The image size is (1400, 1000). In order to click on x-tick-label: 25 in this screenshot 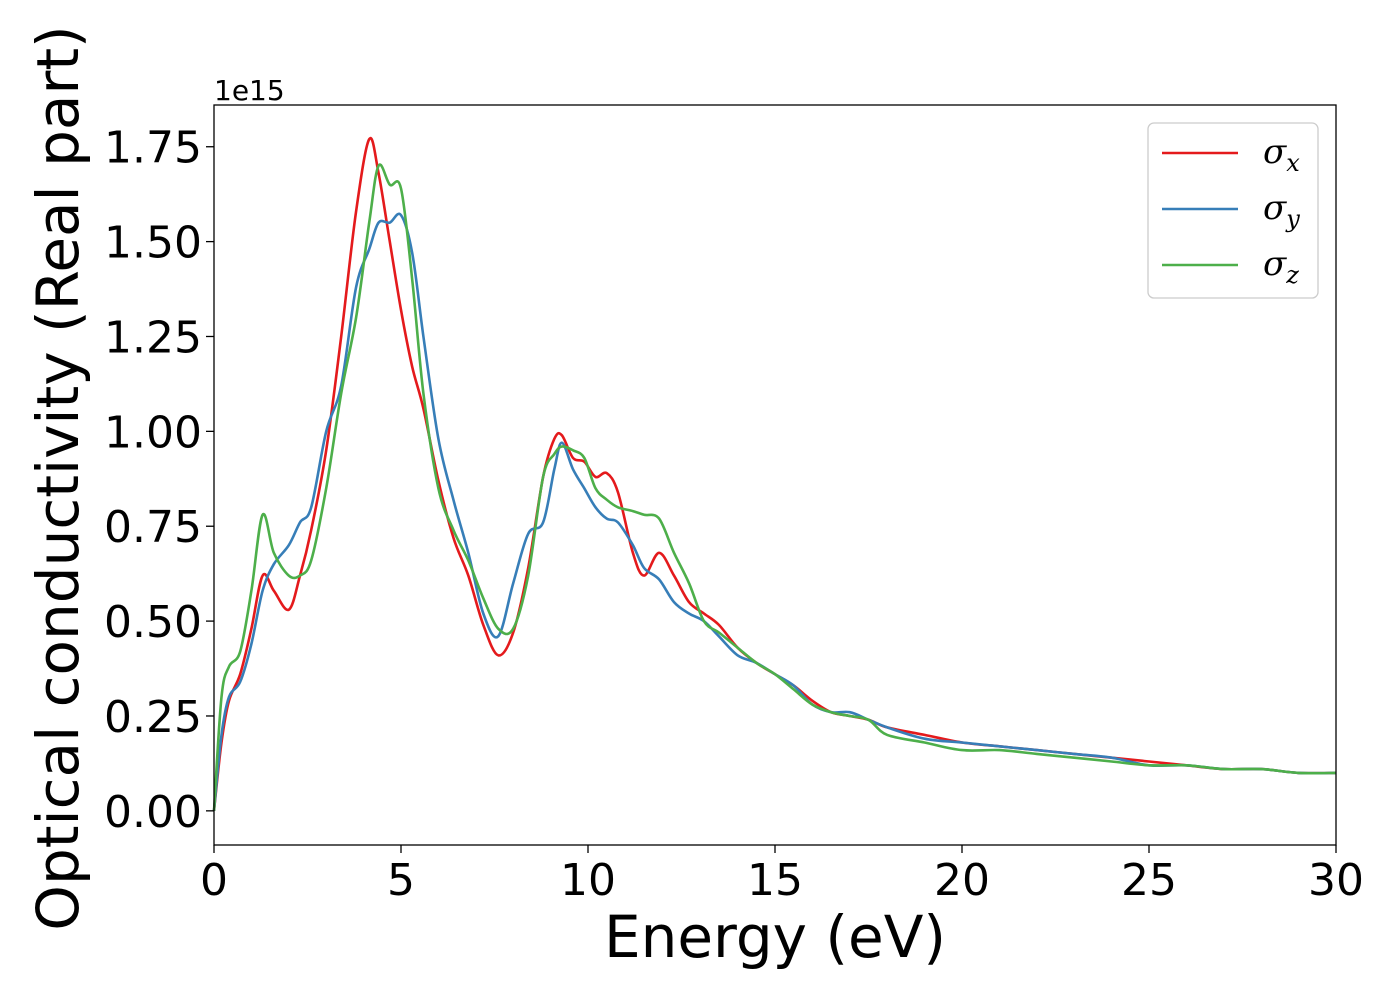, I will do `click(1149, 880)`.